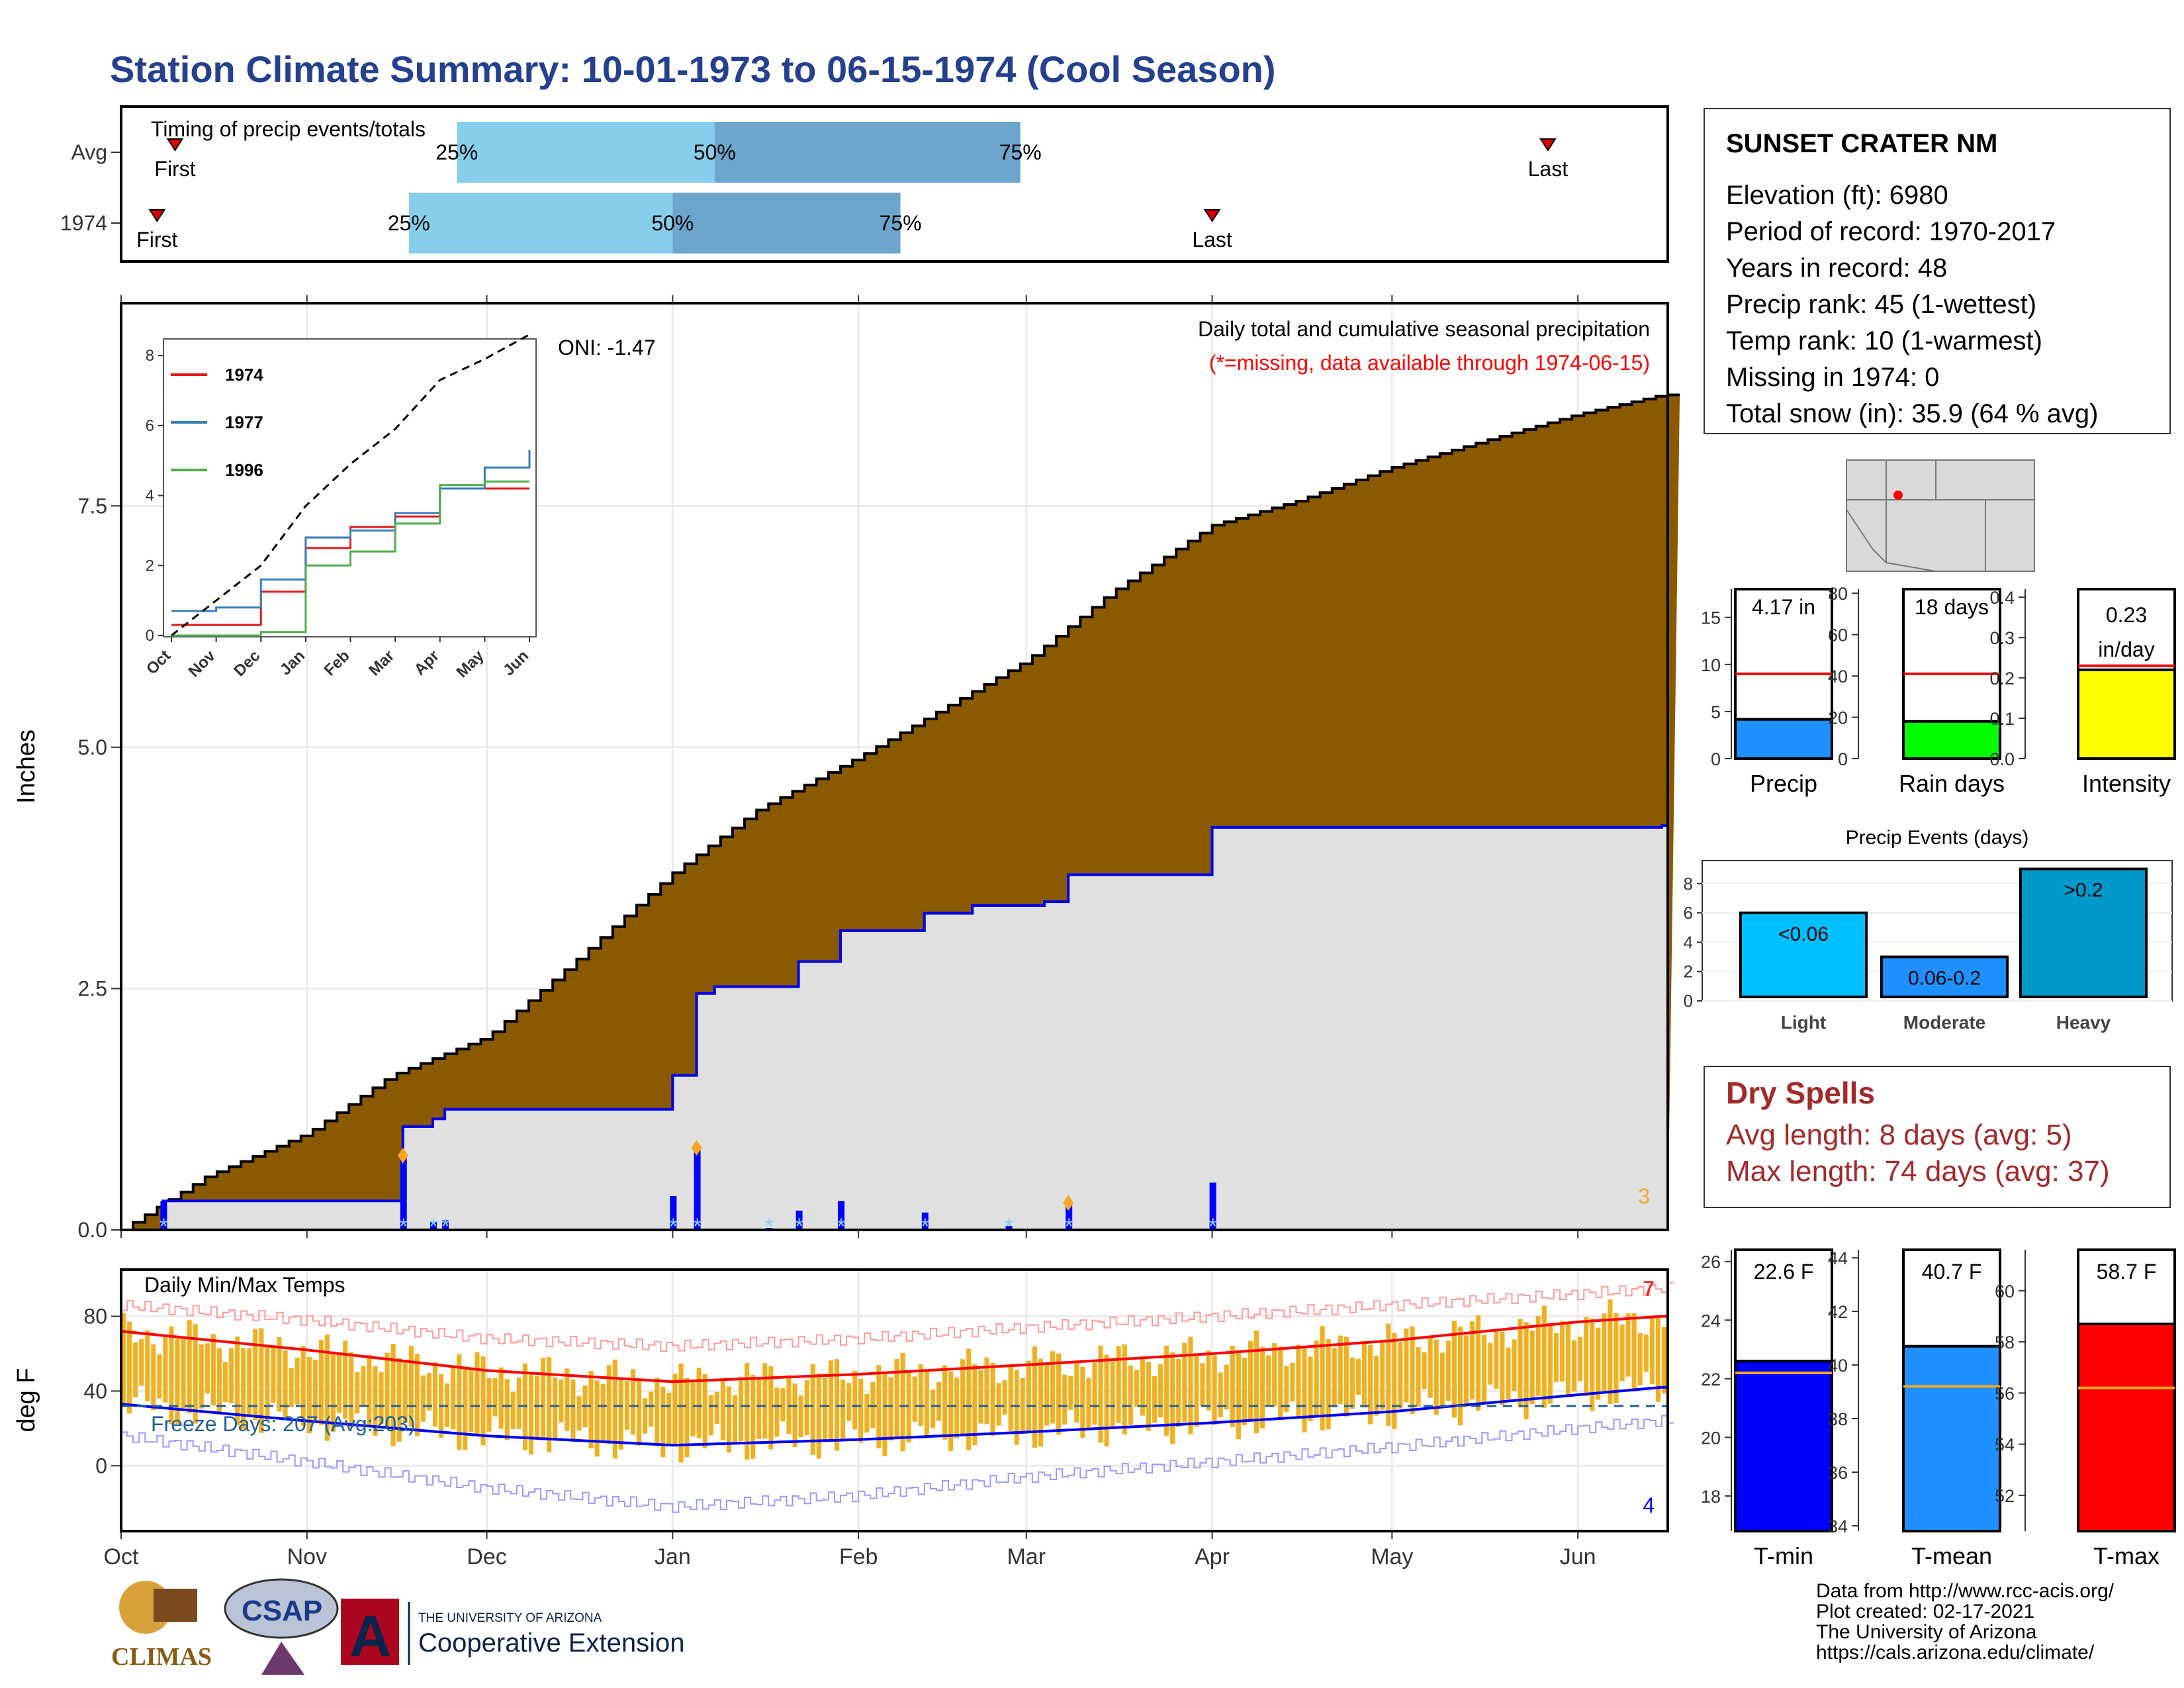  What do you see at coordinates (150, 566) in the screenshot?
I see `inset-ytick-label: 2` at bounding box center [150, 566].